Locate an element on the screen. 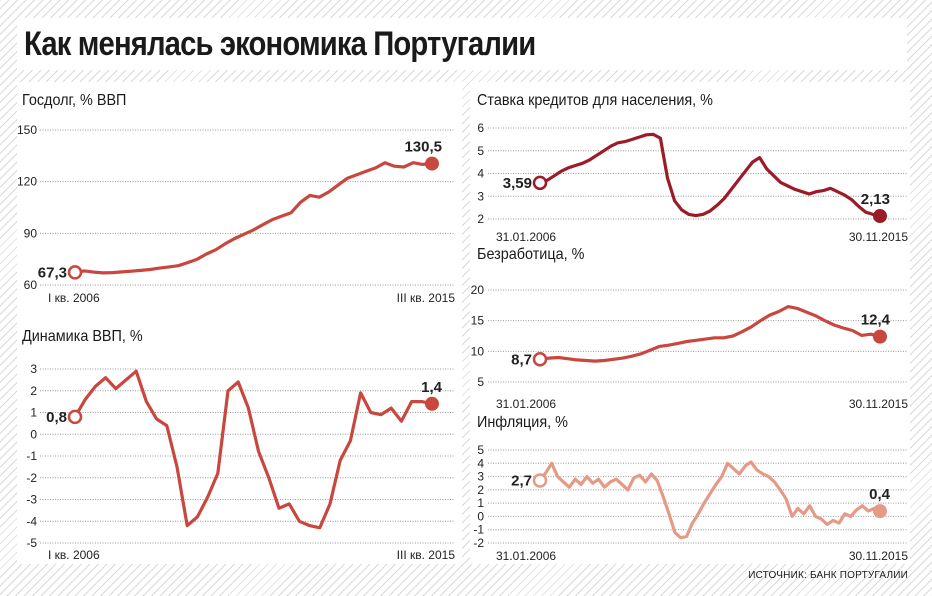 This screenshot has width=932, height=596. rate-end-point is located at coordinates (880, 216).